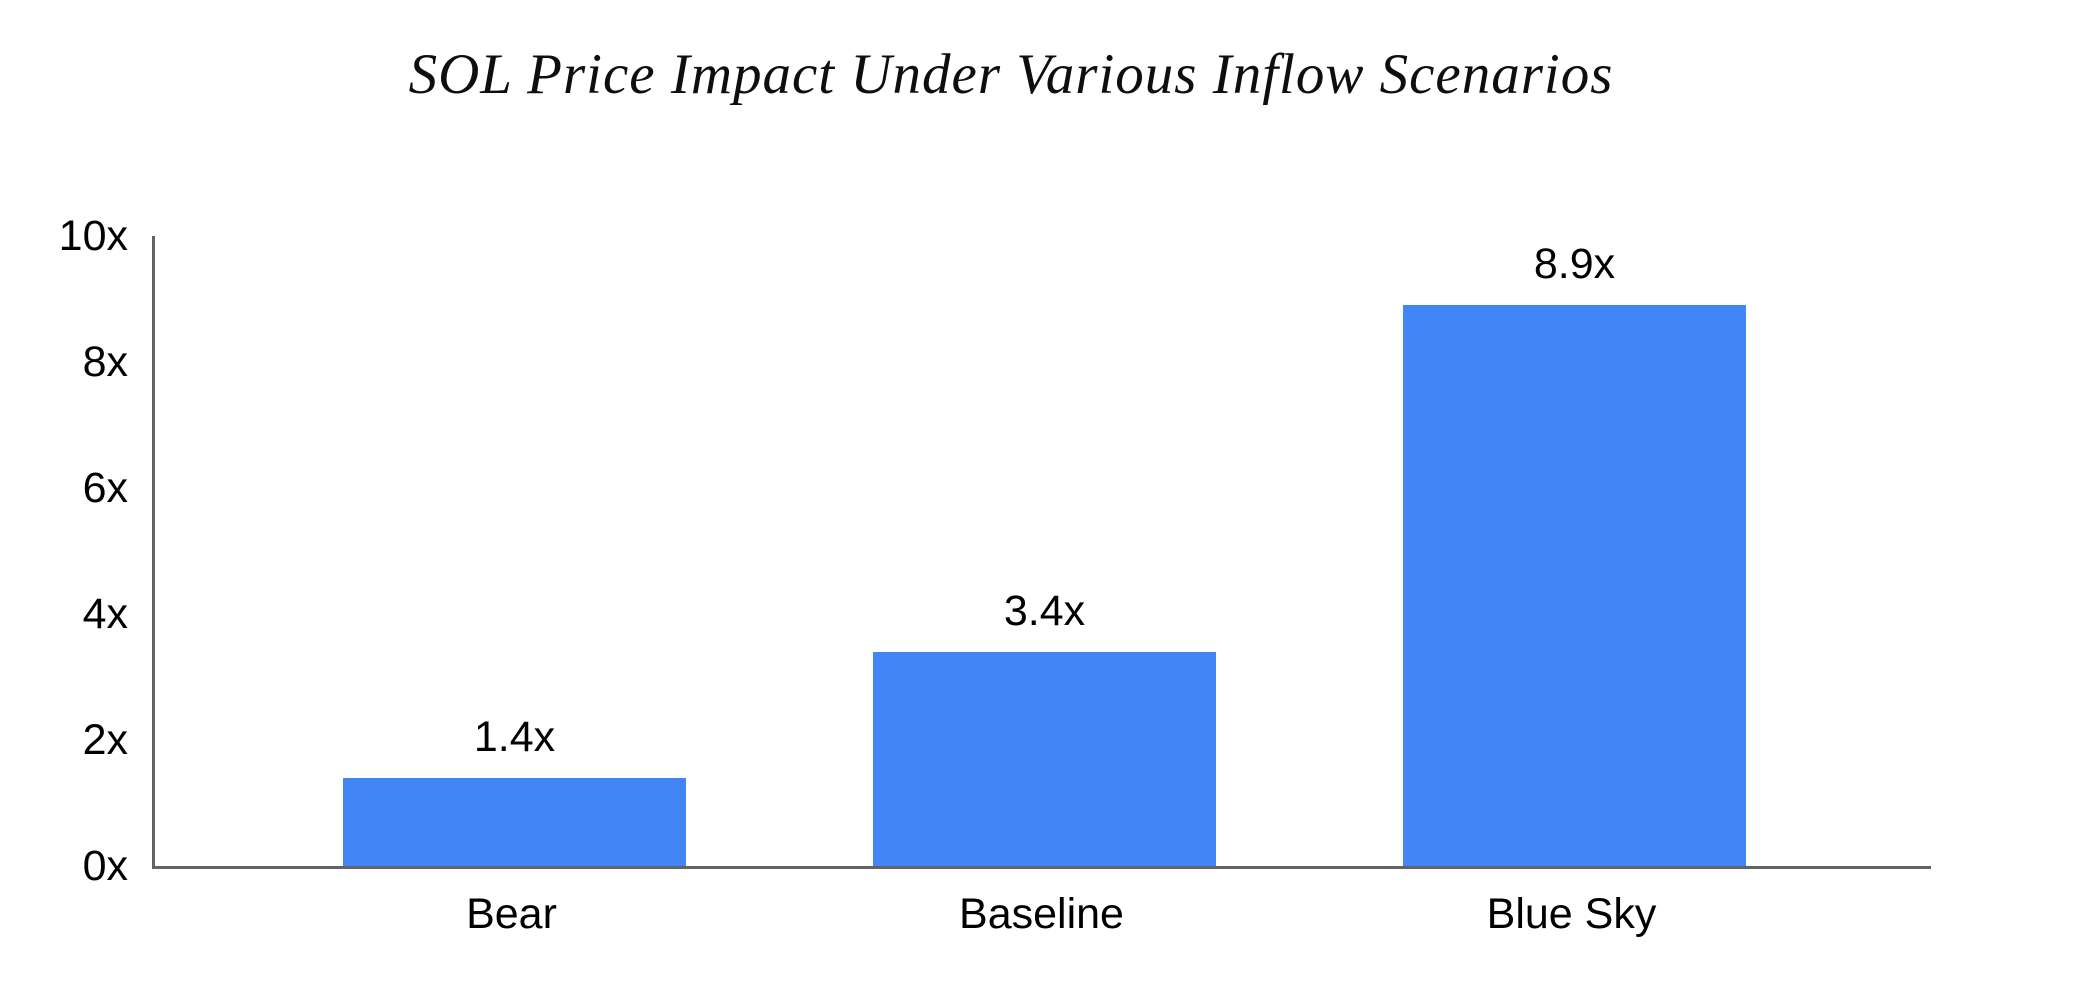  I want to click on y-axis-tick-label-6x: 6x, so click(105, 488).